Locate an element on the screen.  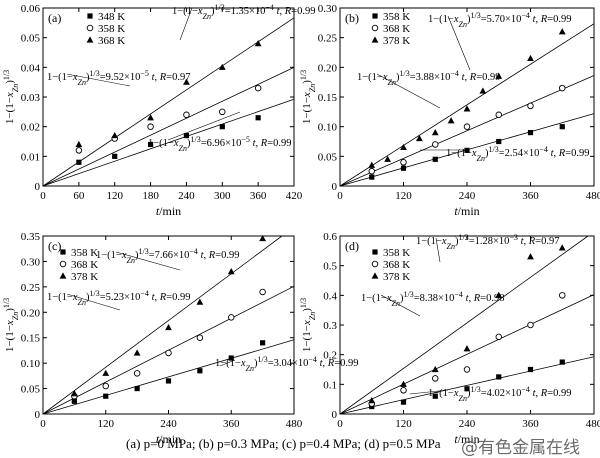
x-axis-label: t/min is located at coordinates (168, 211).